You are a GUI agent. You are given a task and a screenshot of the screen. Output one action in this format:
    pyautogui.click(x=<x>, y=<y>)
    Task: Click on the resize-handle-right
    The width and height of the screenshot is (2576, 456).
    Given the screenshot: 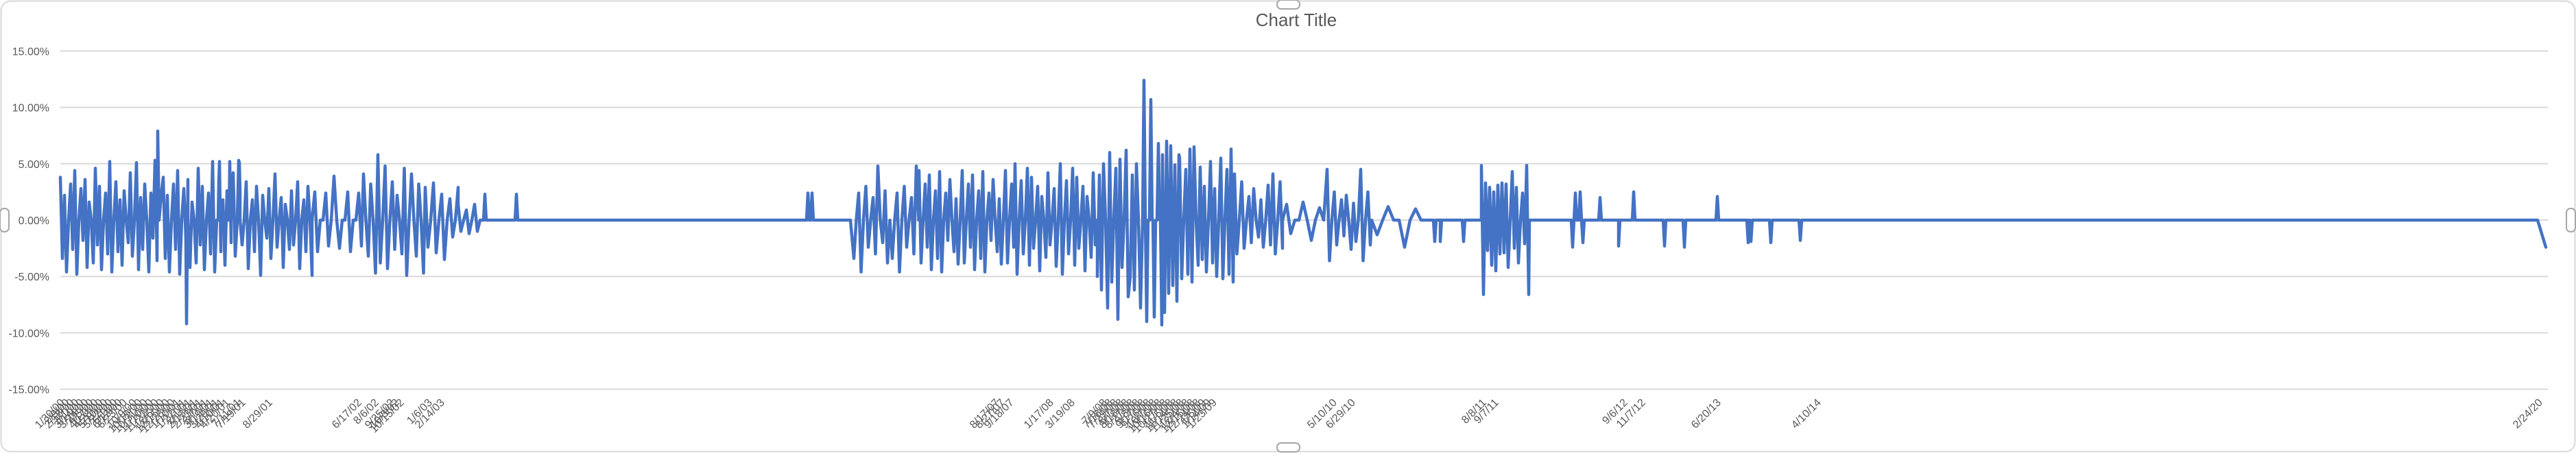 What is the action you would take?
    pyautogui.click(x=2571, y=220)
    